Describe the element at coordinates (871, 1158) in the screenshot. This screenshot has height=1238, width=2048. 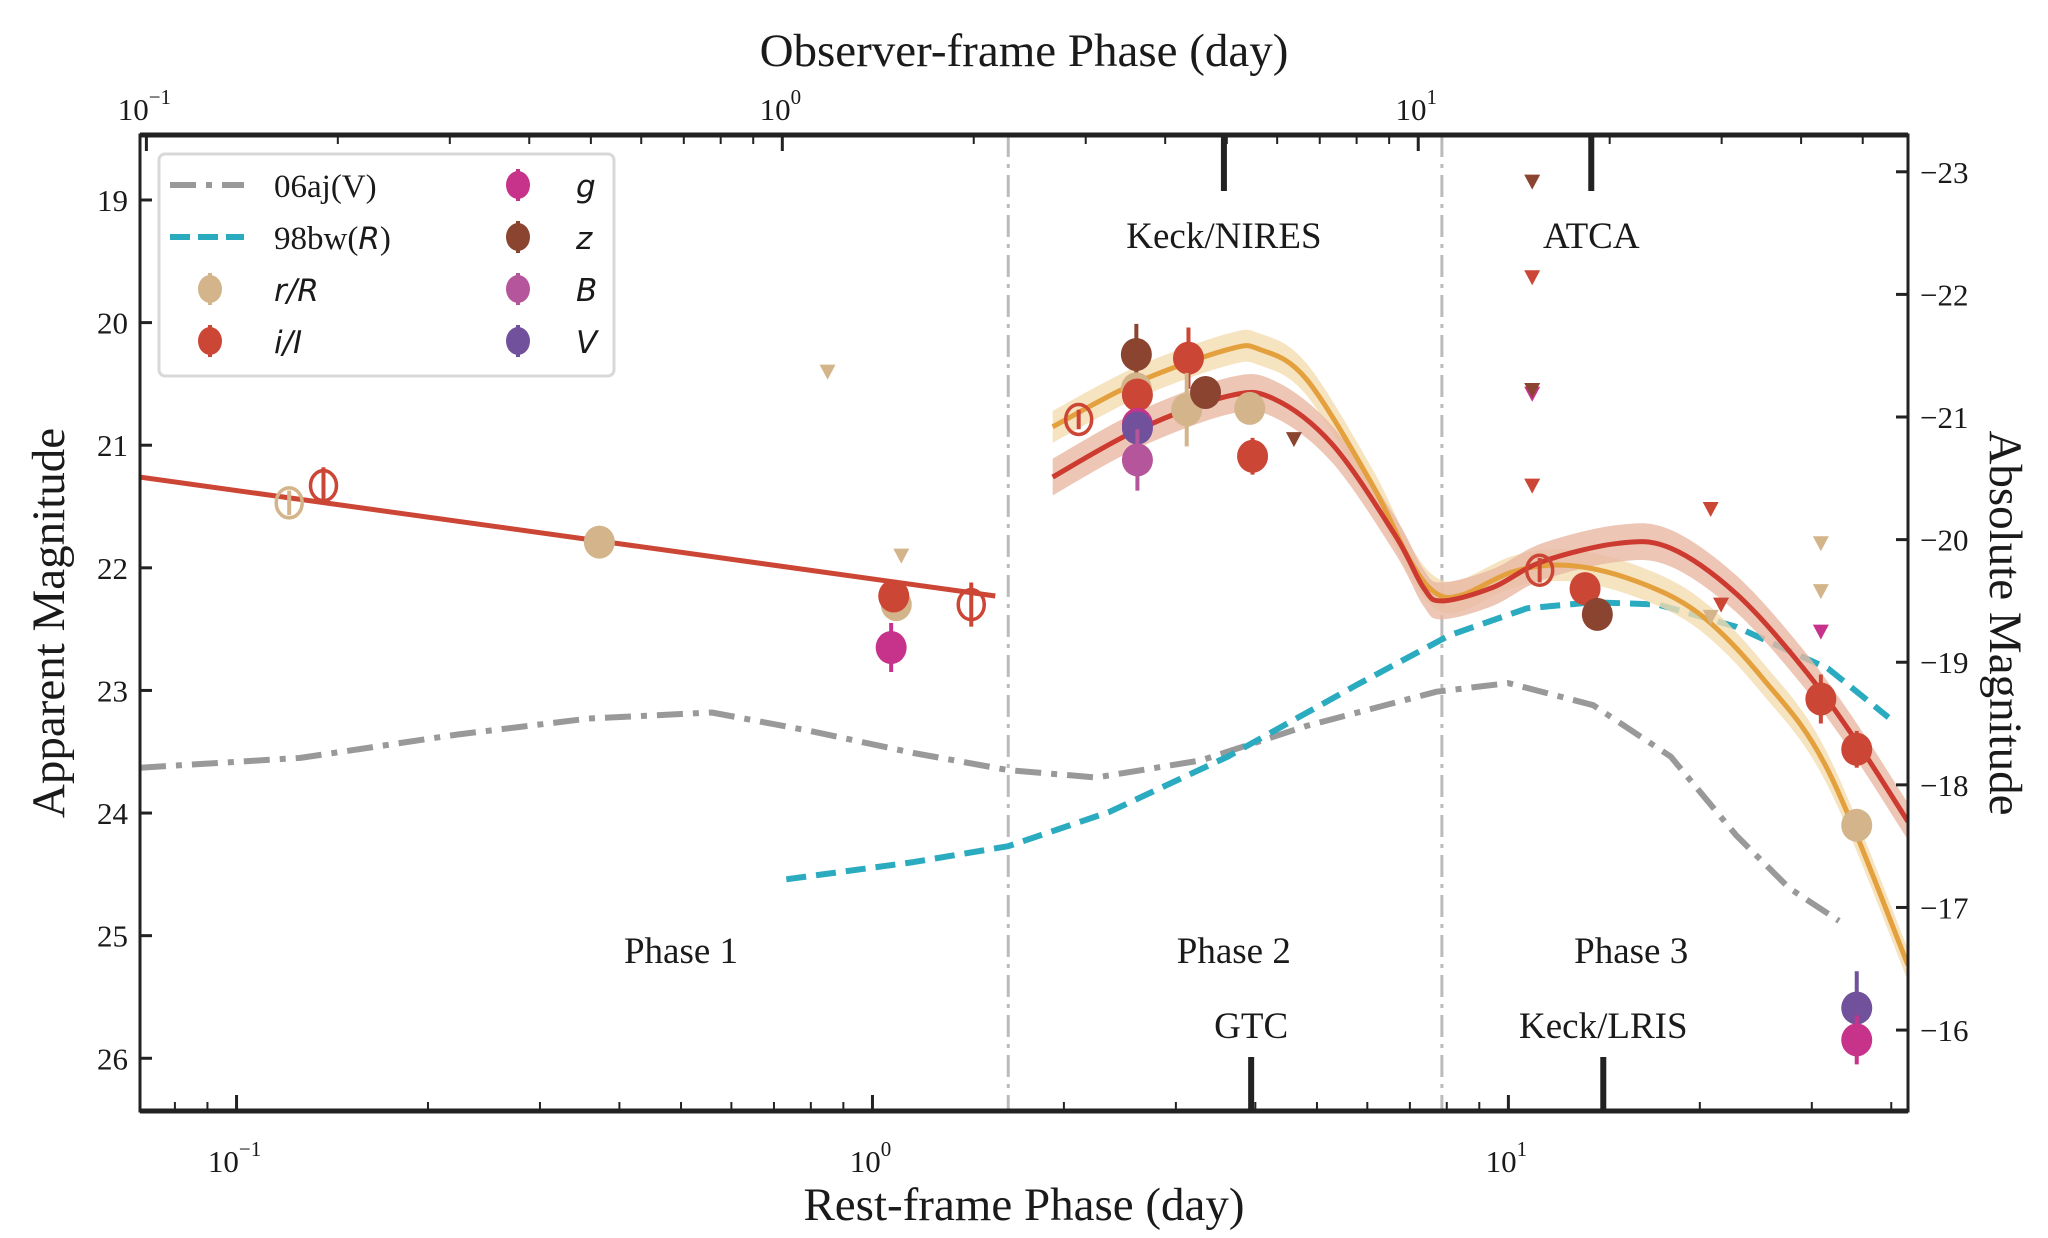
I see `bottom-axis-tick-label: 10⁰` at that location.